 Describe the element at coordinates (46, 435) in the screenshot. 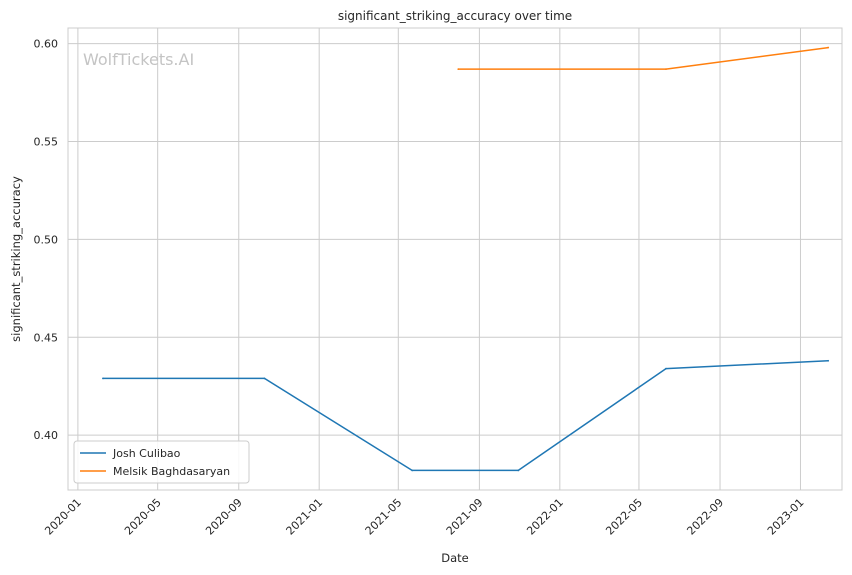

I see `y-tick-label: 0.40` at that location.